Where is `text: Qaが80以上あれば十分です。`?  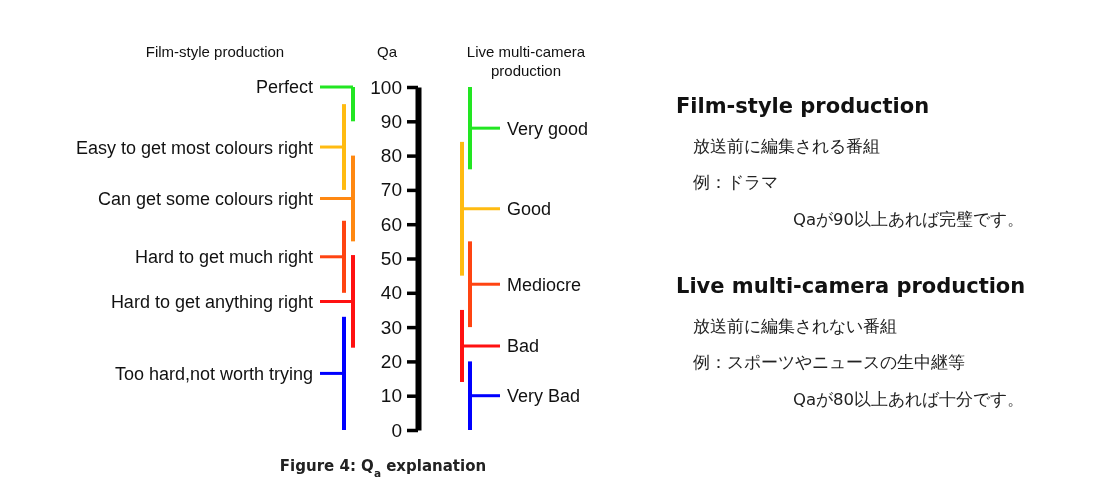
text: Qaが80以上あれば十分です。 is located at coordinates (909, 399).